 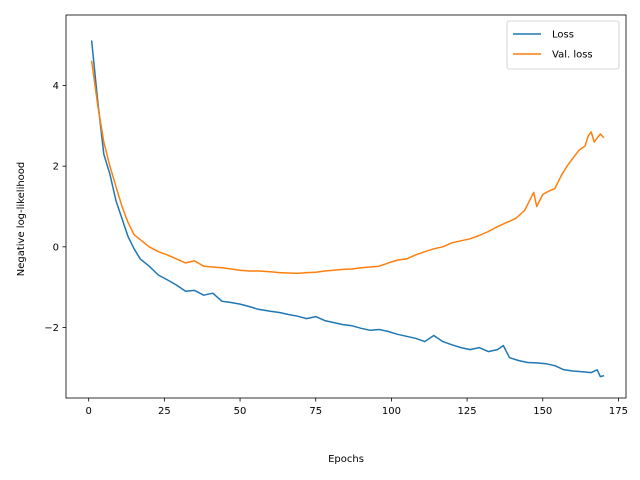 I want to click on x-tick-label: 50, so click(x=240, y=411).